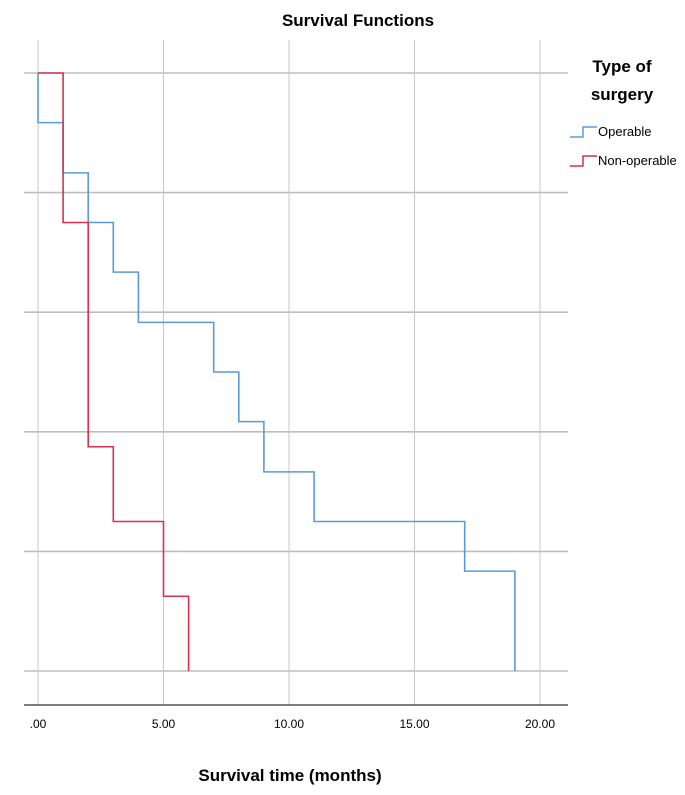 The width and height of the screenshot is (685, 795). Describe the element at coordinates (289, 724) in the screenshot. I see `x-tick-label-2: 10.00` at that location.